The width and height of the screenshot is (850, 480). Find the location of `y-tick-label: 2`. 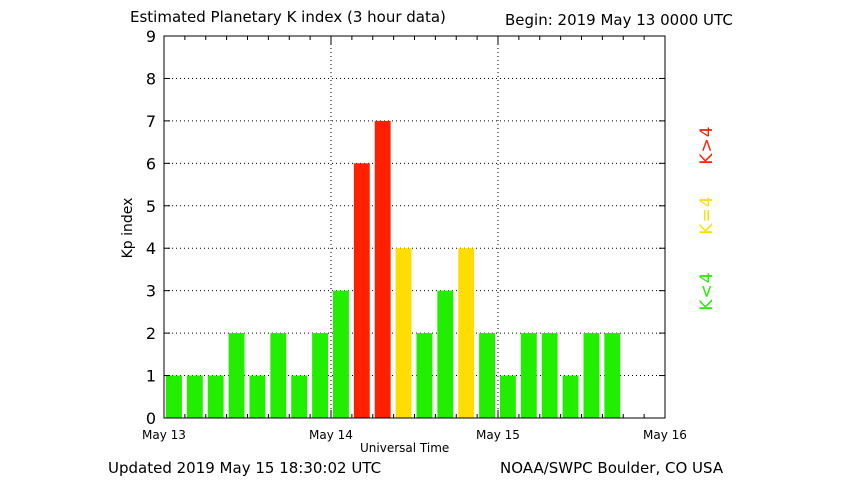

y-tick-label: 2 is located at coordinates (151, 333).